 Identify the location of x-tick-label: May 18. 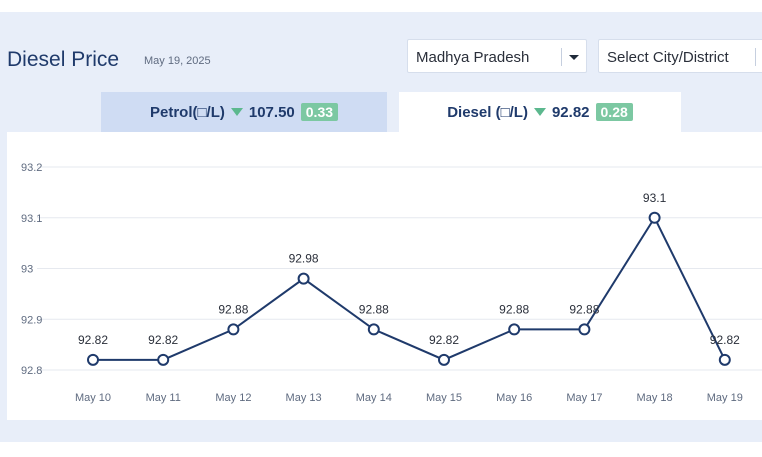
(655, 398).